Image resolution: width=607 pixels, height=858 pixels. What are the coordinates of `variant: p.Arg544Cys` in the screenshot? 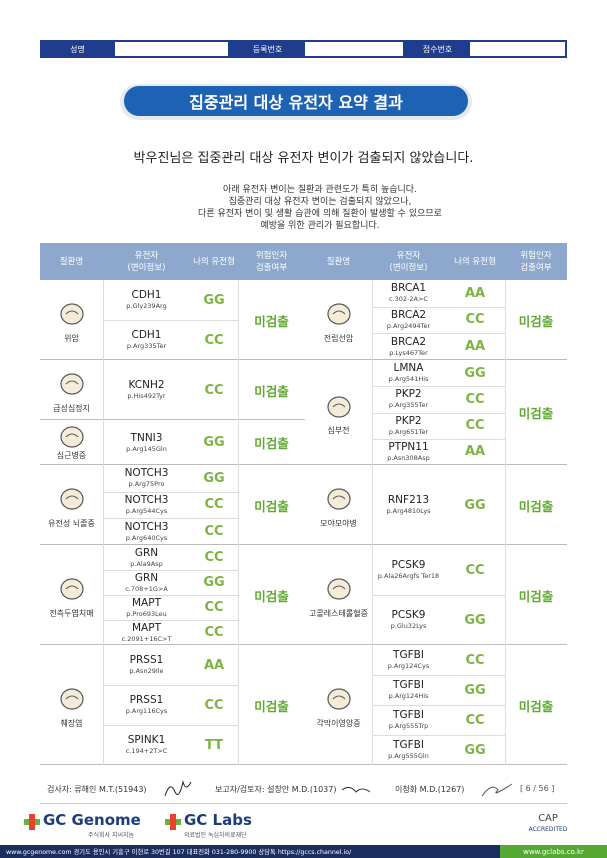 It's located at (146, 511).